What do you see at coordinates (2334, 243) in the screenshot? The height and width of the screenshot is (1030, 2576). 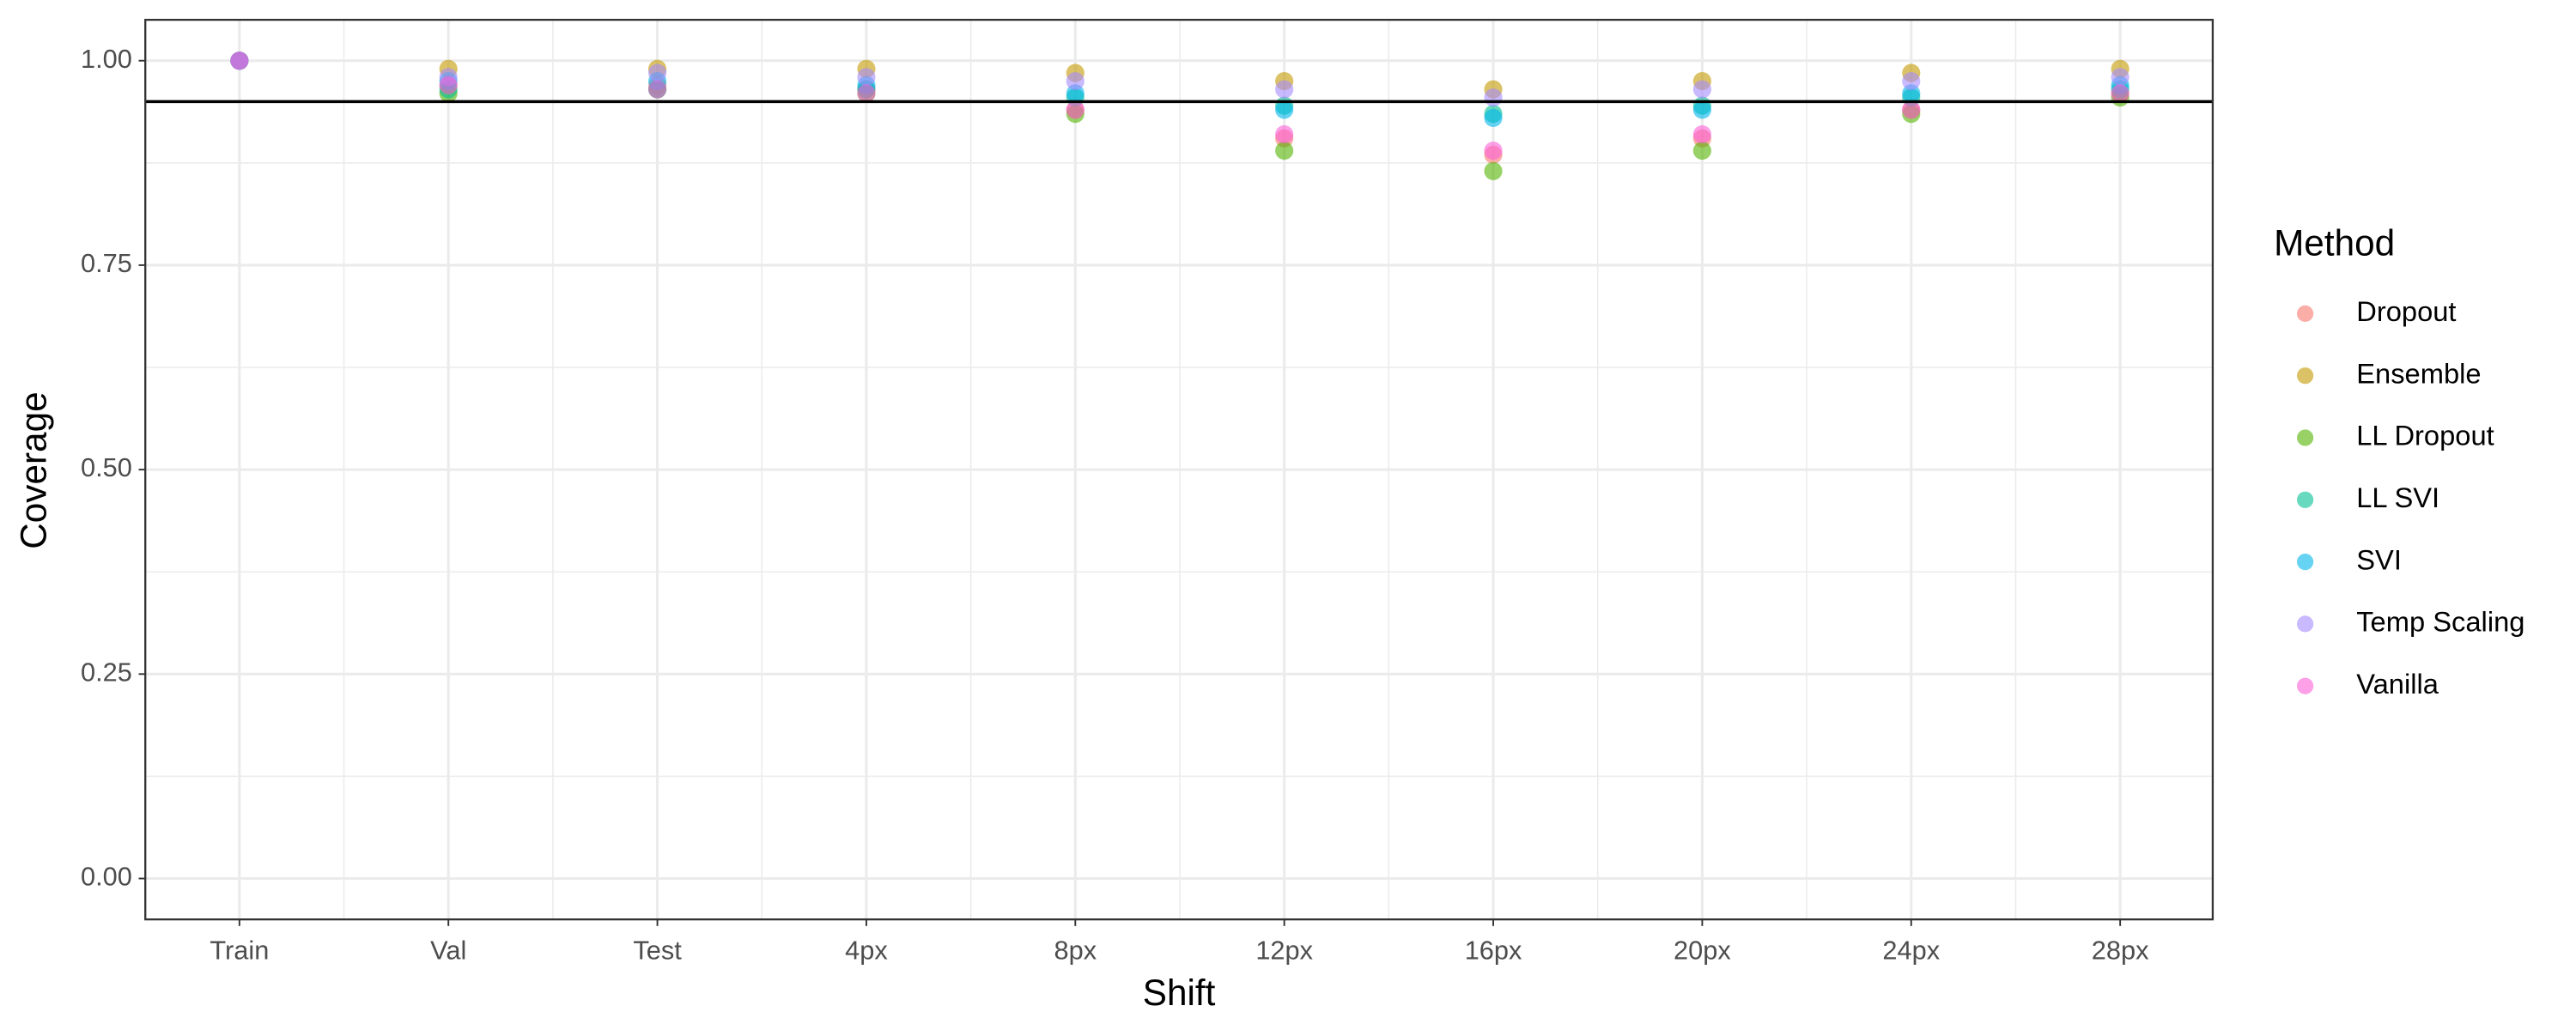 I see `legend-title: Method` at bounding box center [2334, 243].